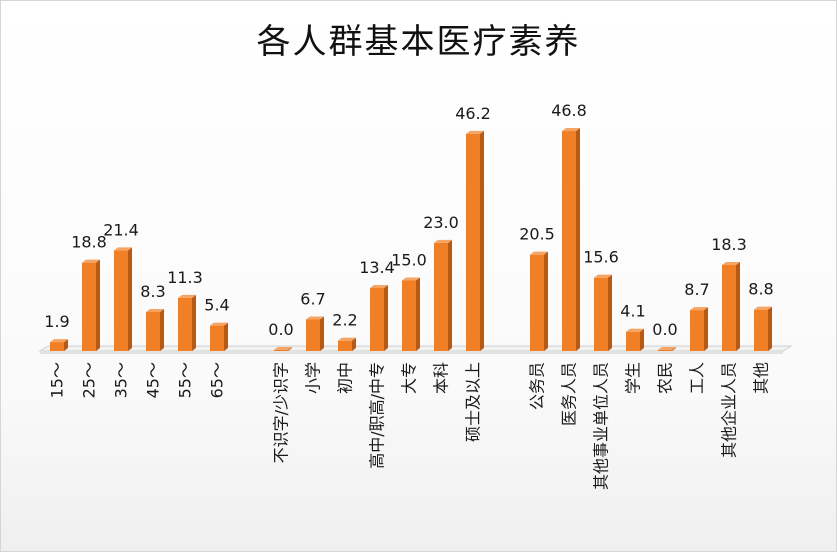 Image resolution: width=837 pixels, height=552 pixels. Describe the element at coordinates (153, 380) in the screenshot. I see `category-label: 45～` at that location.